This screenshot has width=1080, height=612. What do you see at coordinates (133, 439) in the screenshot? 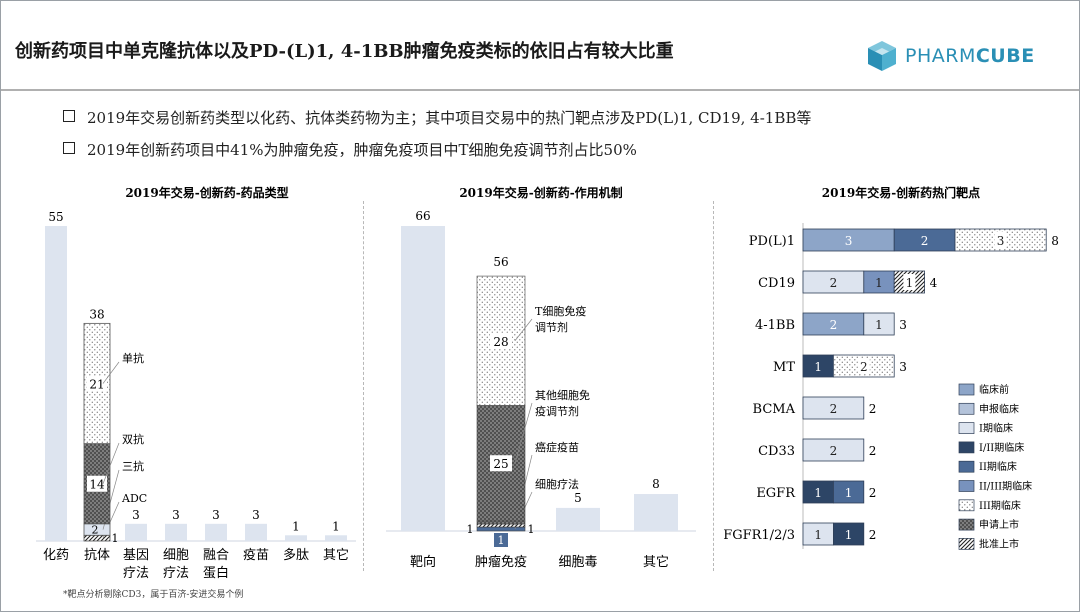
I see `annotation-label: 双抗` at bounding box center [133, 439].